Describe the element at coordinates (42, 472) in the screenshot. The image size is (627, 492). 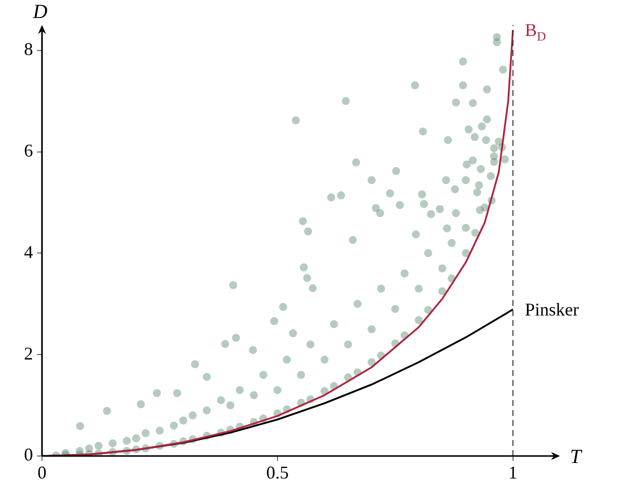
I see `x-tick-label: 0` at that location.